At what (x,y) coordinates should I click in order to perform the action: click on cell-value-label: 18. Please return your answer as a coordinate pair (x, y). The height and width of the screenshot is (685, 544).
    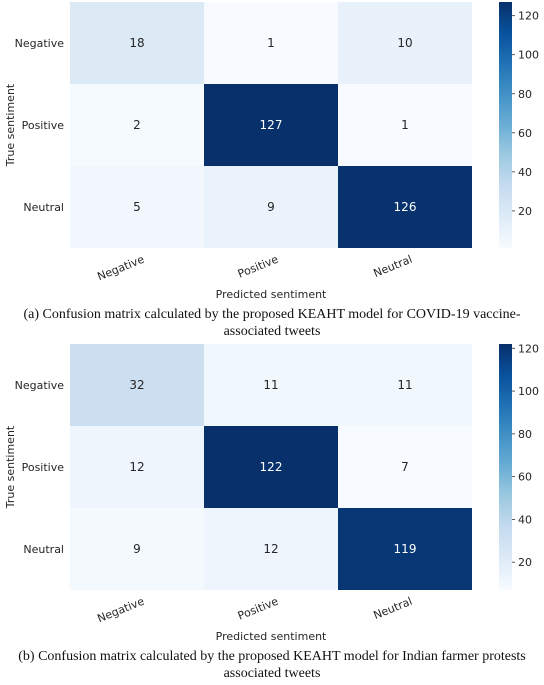
    Looking at the image, I should click on (136, 43).